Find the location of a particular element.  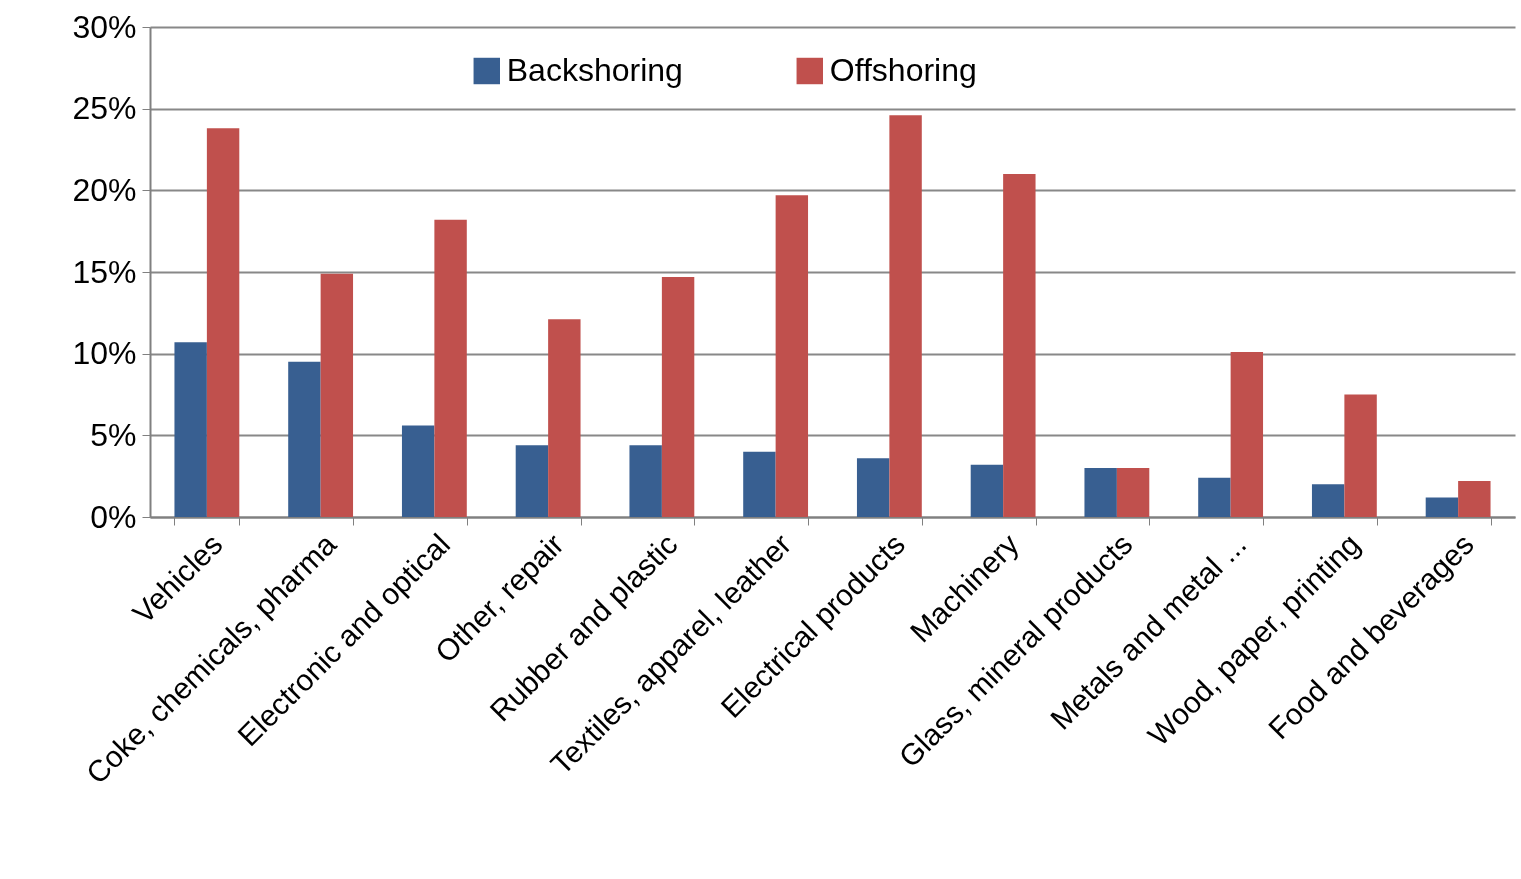

y-tick-label: 10% is located at coordinates (104, 353).